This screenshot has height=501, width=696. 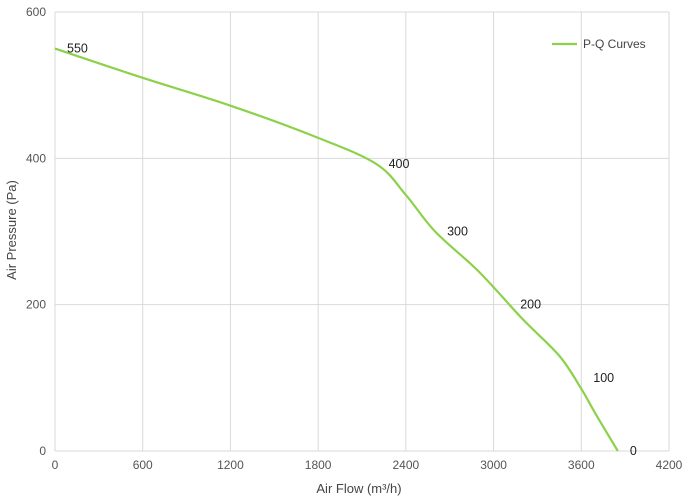 What do you see at coordinates (530, 305) in the screenshot?
I see `data-label: 200` at bounding box center [530, 305].